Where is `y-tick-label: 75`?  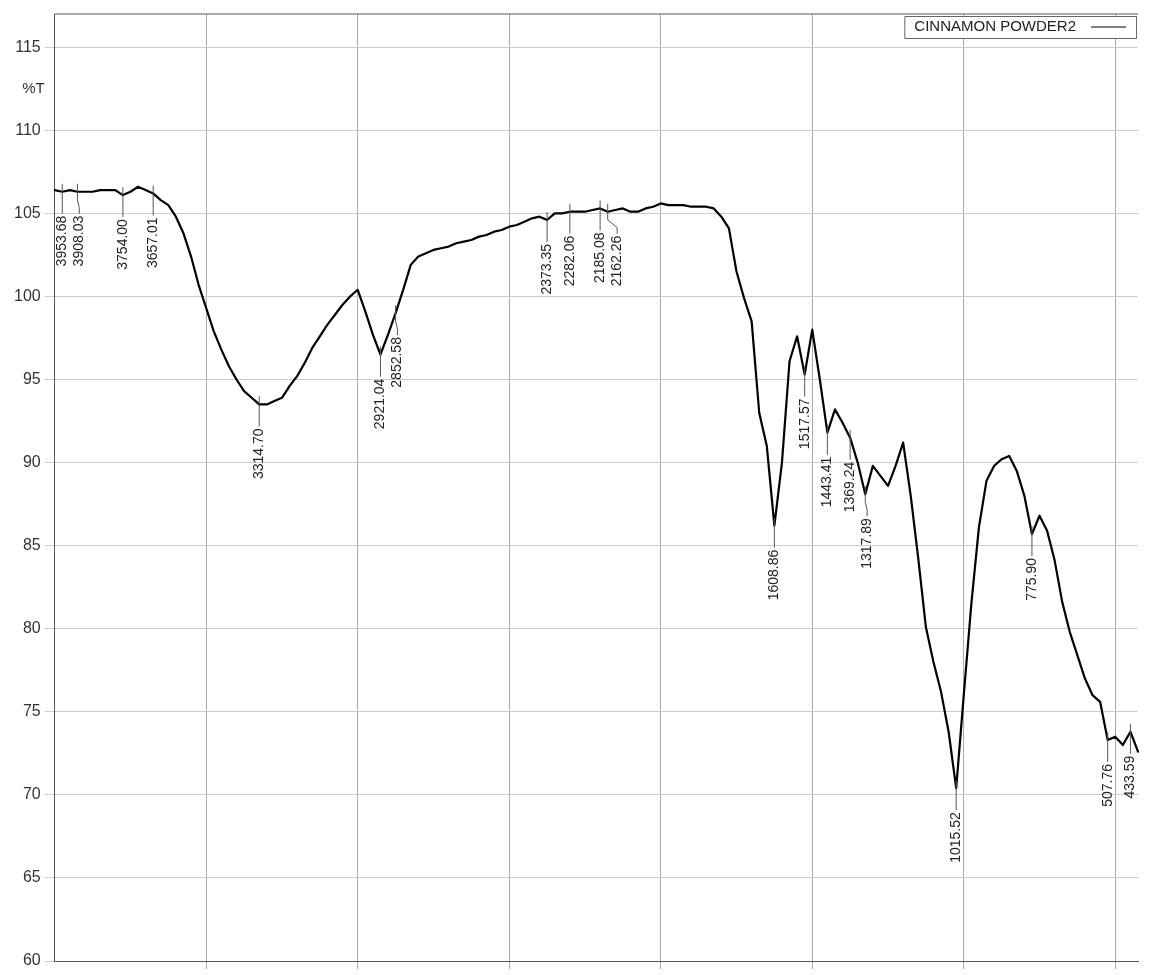 y-tick-label: 75 is located at coordinates (31, 711).